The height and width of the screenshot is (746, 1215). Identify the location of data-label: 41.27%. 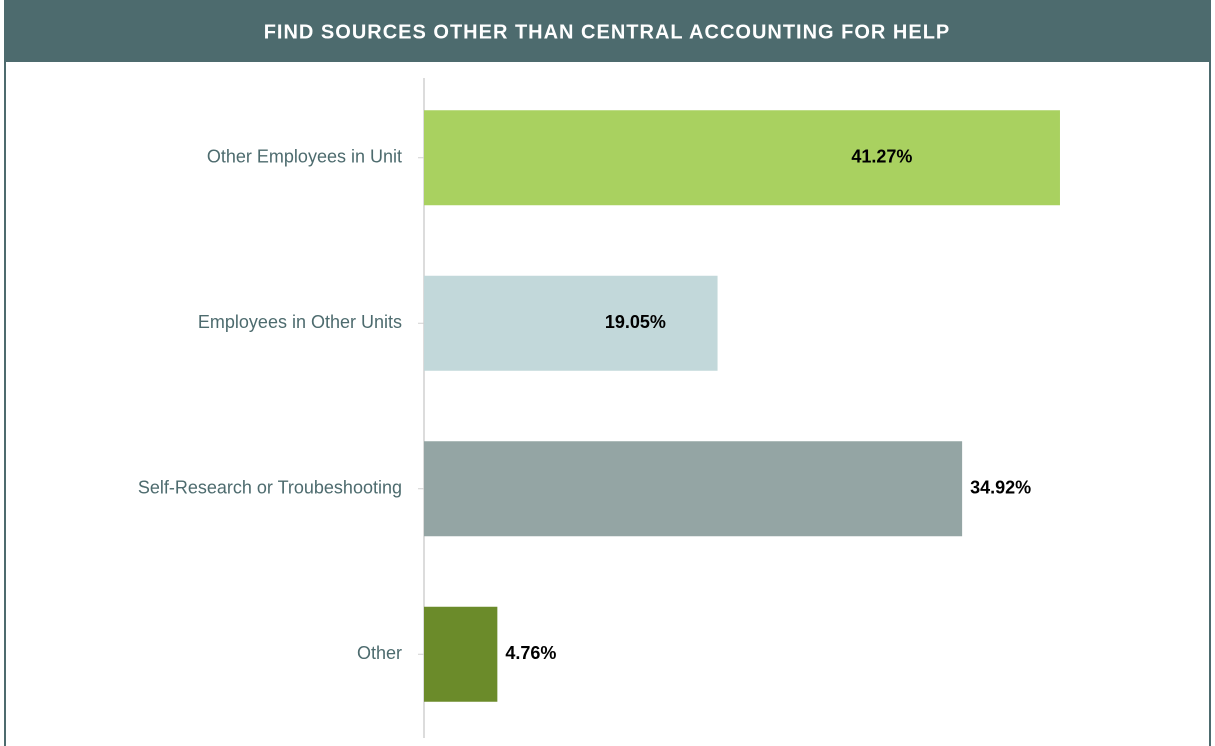
(881, 157).